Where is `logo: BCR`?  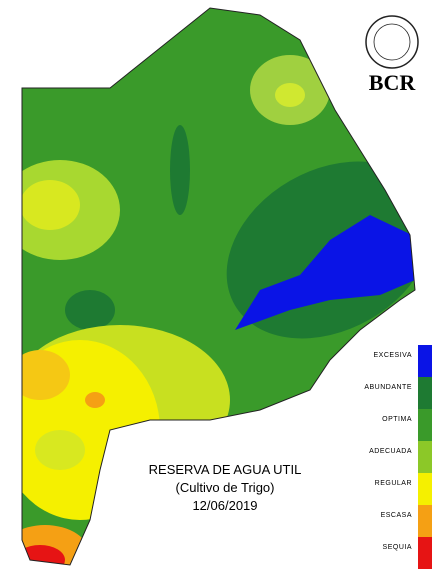 logo: BCR is located at coordinates (392, 55).